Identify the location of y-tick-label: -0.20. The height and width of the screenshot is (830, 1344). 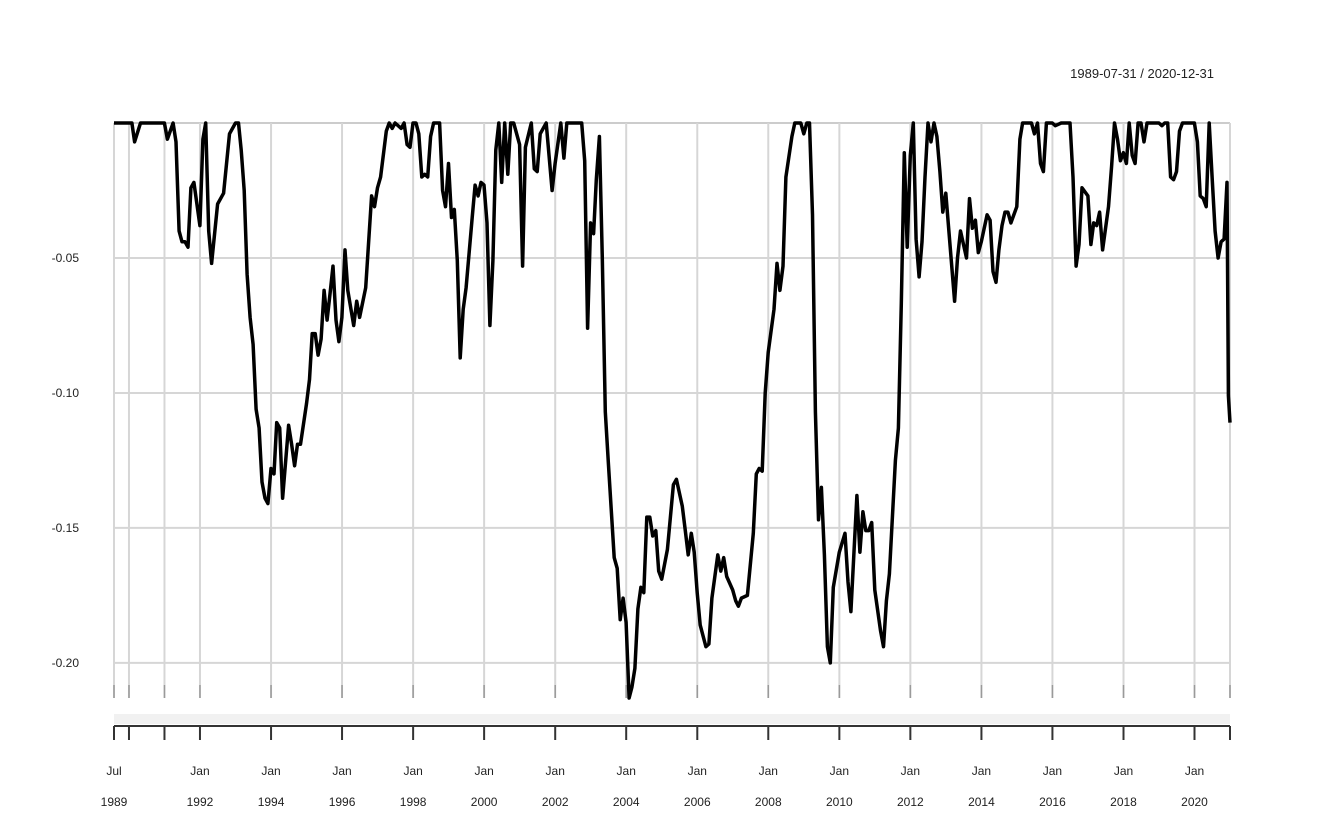
(66, 663).